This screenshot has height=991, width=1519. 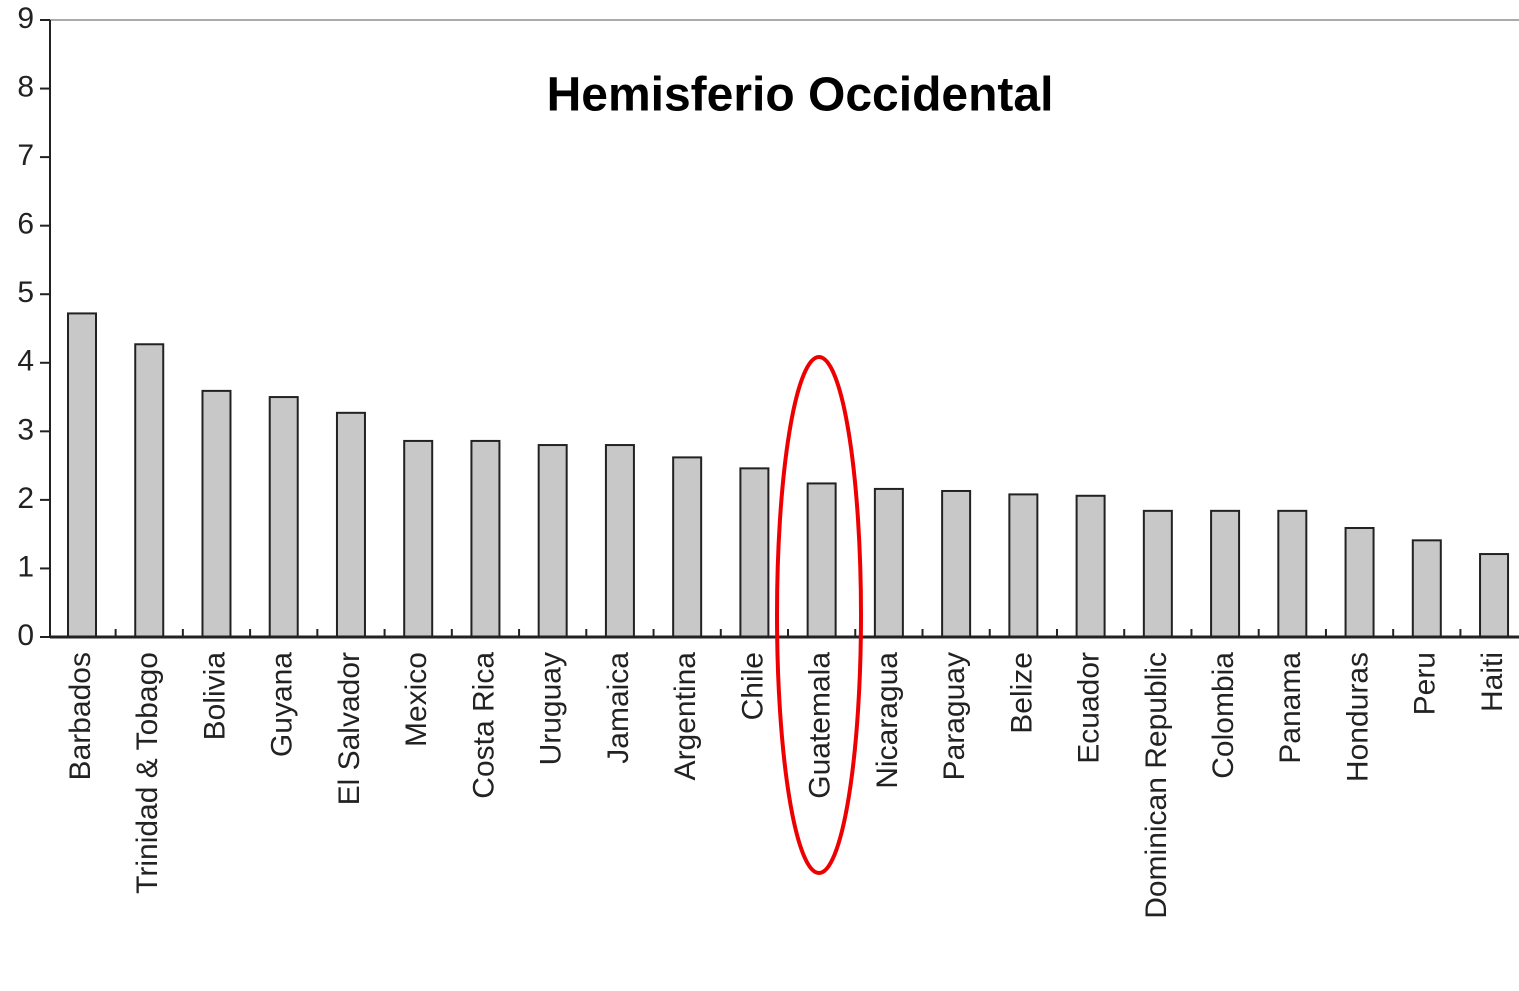 What do you see at coordinates (25, 498) in the screenshot?
I see `y-tick-label: 2` at bounding box center [25, 498].